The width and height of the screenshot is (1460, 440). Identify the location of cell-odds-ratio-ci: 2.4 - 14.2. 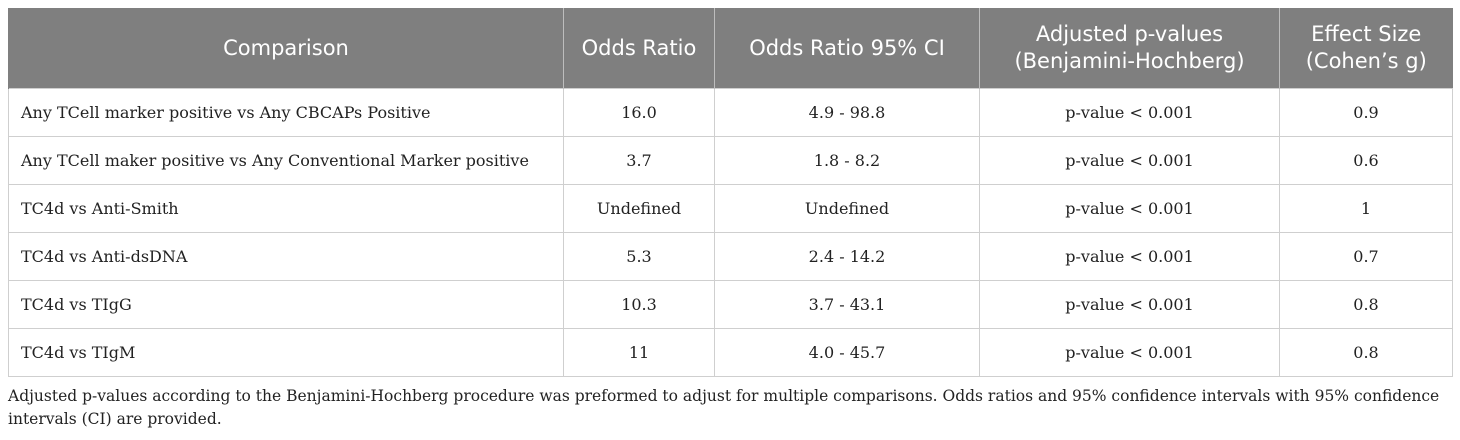
(847, 256).